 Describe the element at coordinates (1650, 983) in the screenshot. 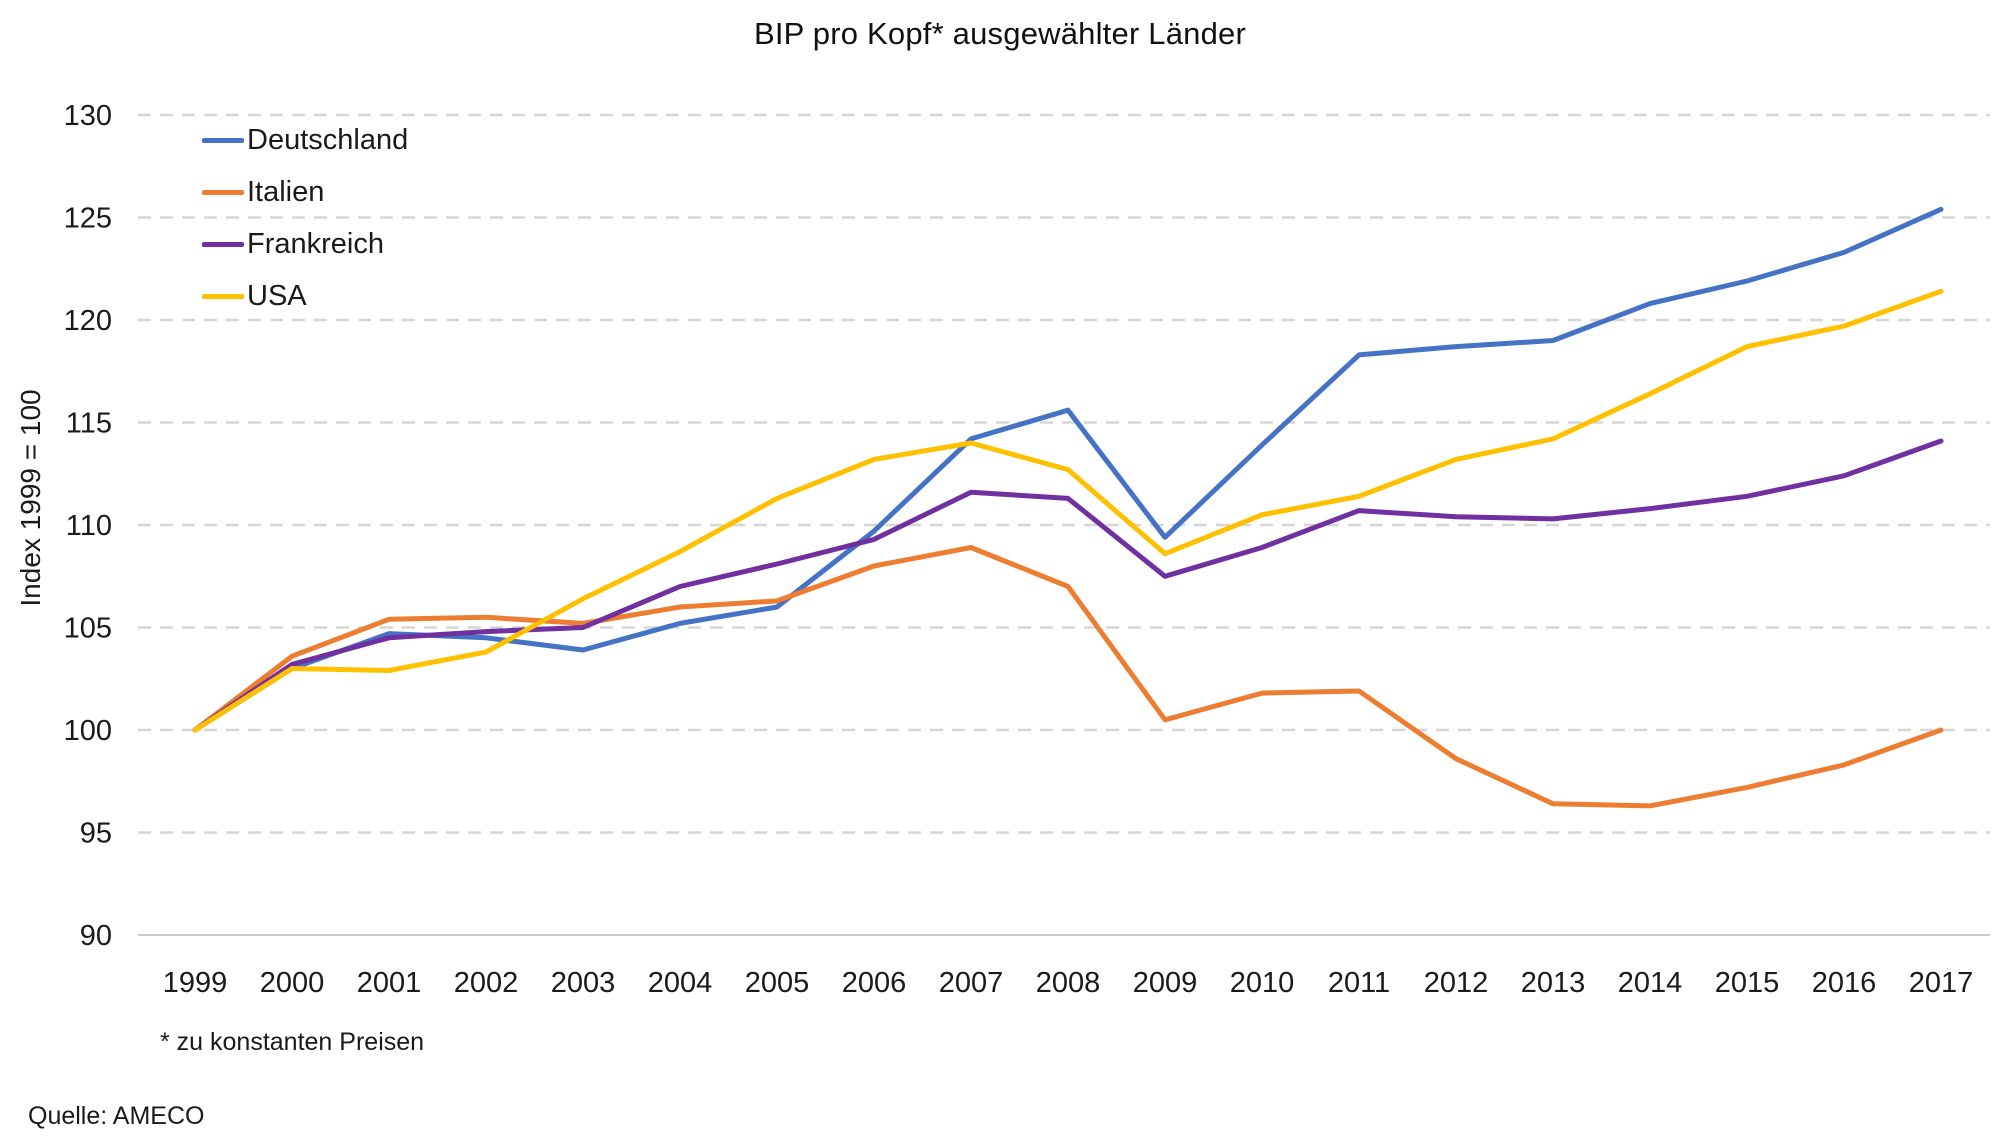

I see `x-tick-label: 2014` at that location.